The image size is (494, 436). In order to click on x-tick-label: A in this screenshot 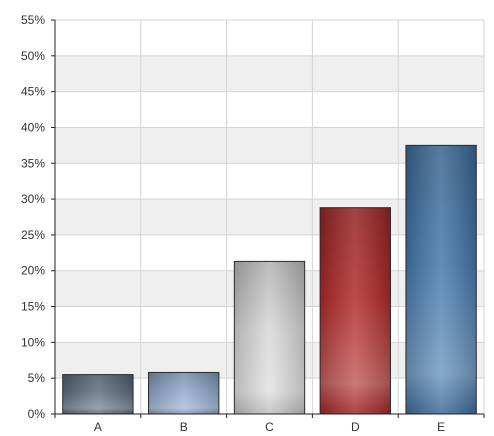, I will do `click(98, 427)`.